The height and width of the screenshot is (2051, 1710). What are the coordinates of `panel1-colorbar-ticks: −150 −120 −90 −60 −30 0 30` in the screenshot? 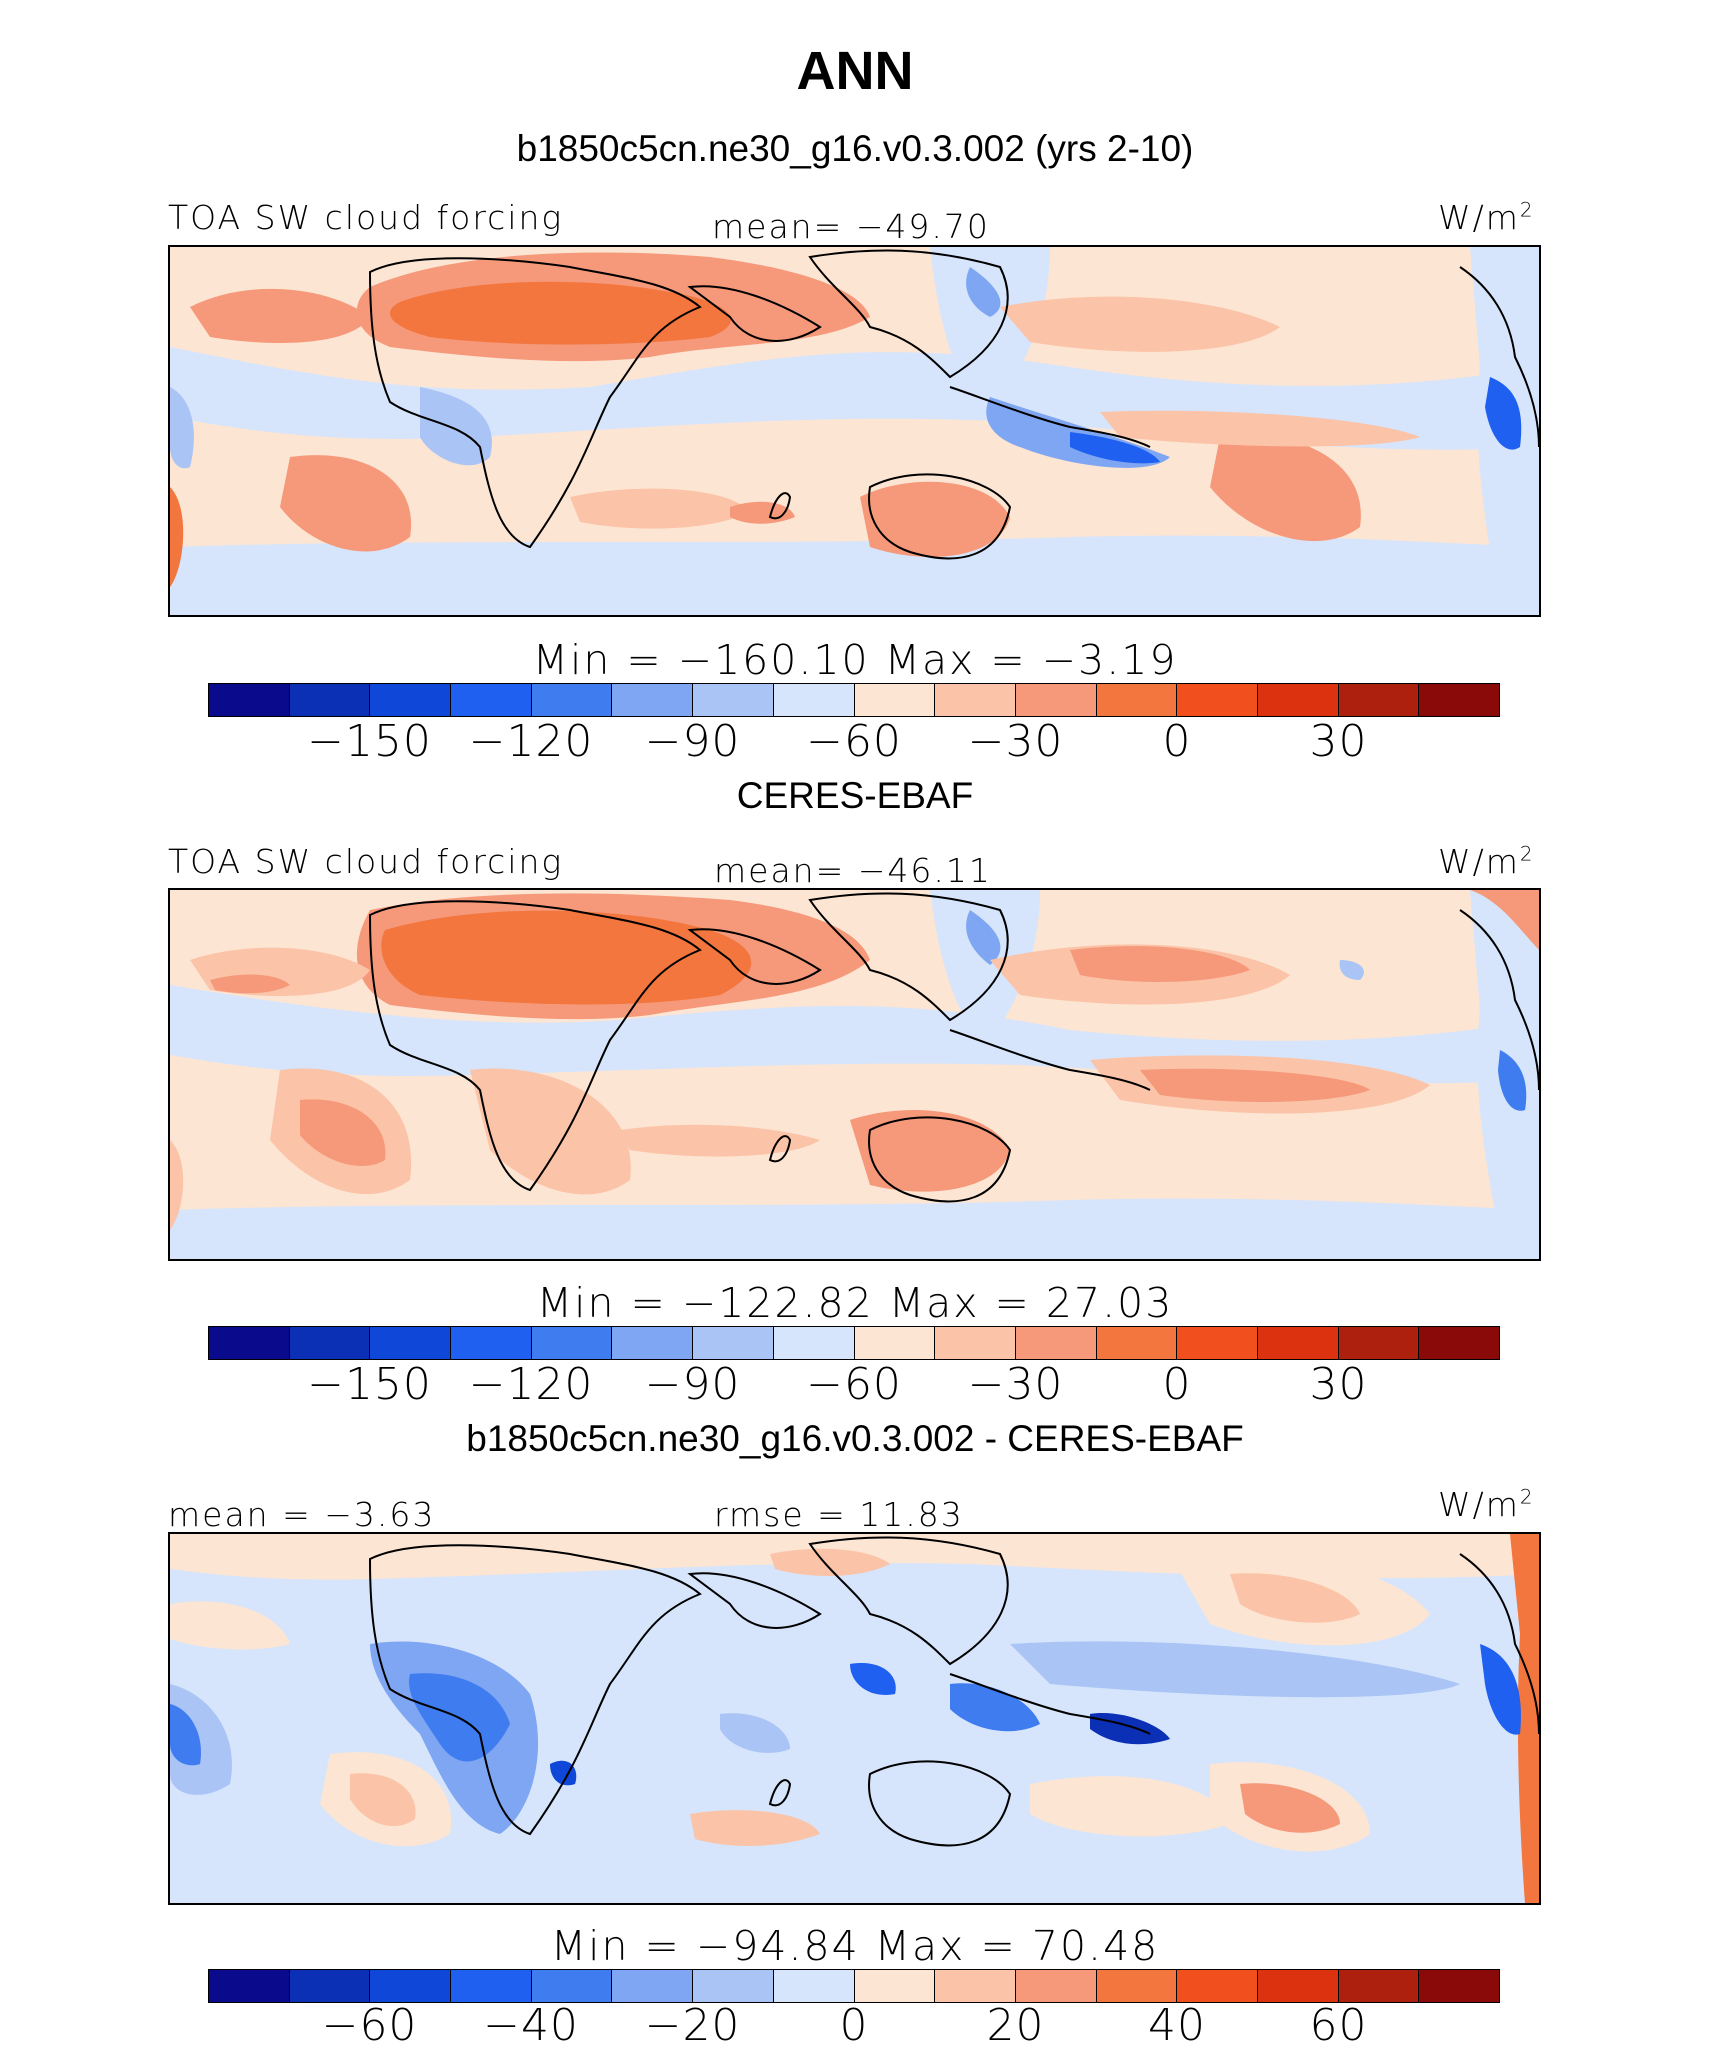 It's located at (855, 741).